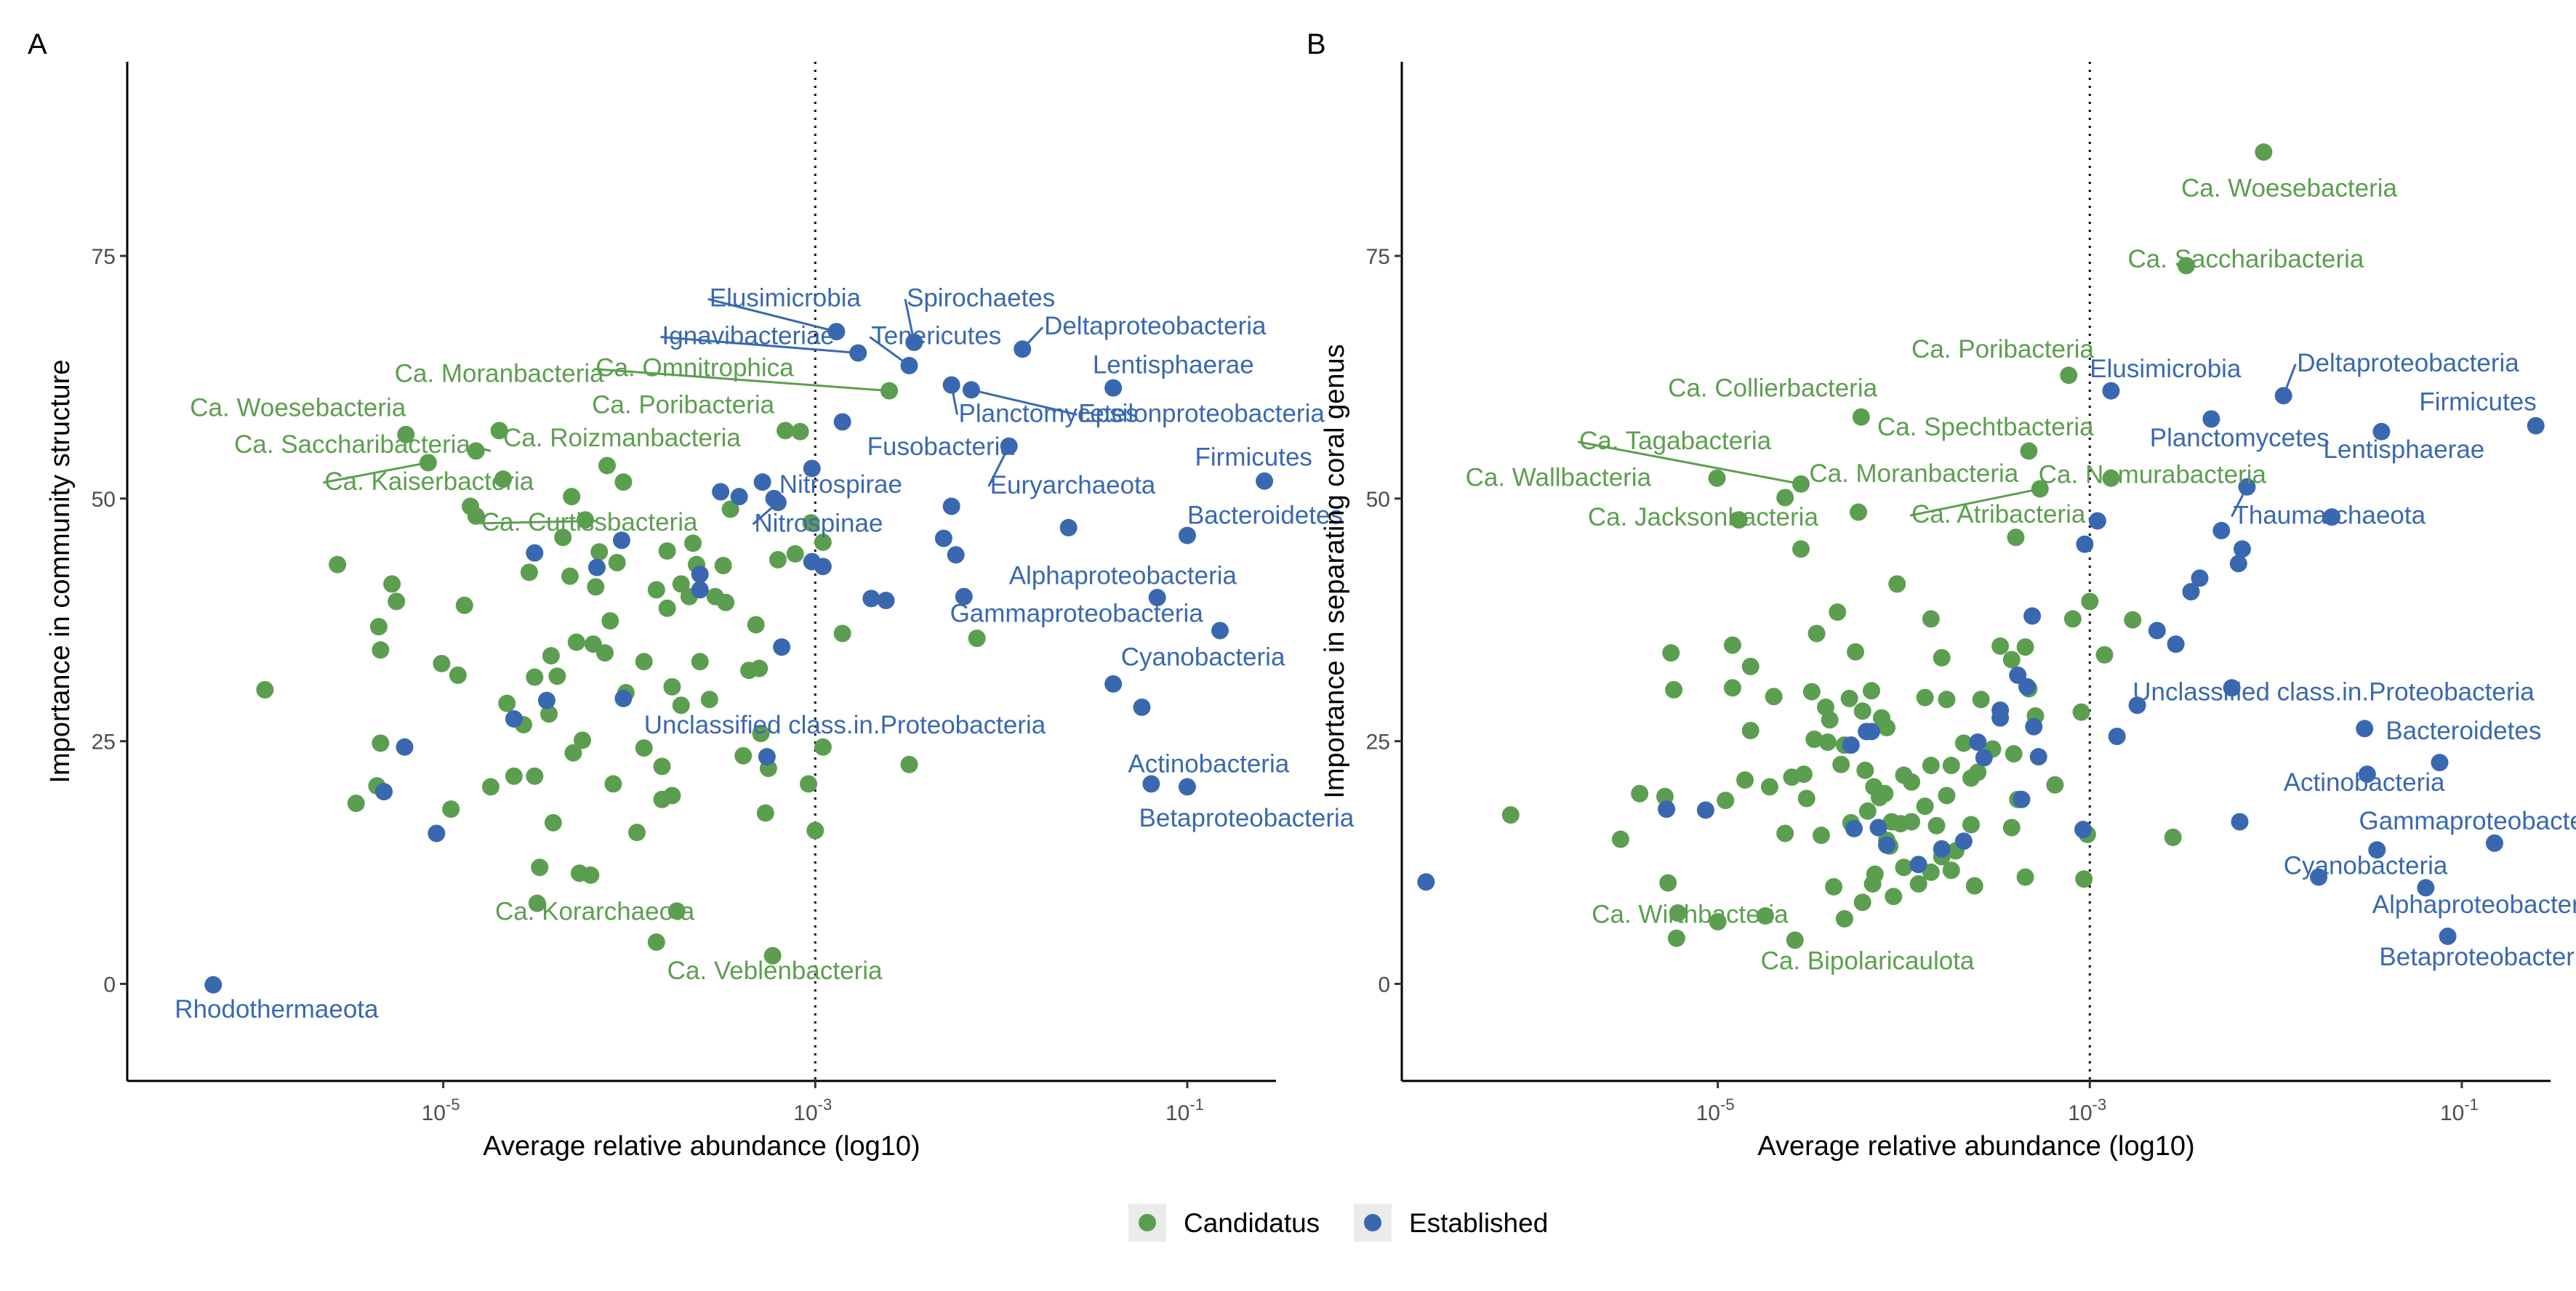 The image size is (2576, 1291). I want to click on y-tick-label: 25, so click(1378, 743).